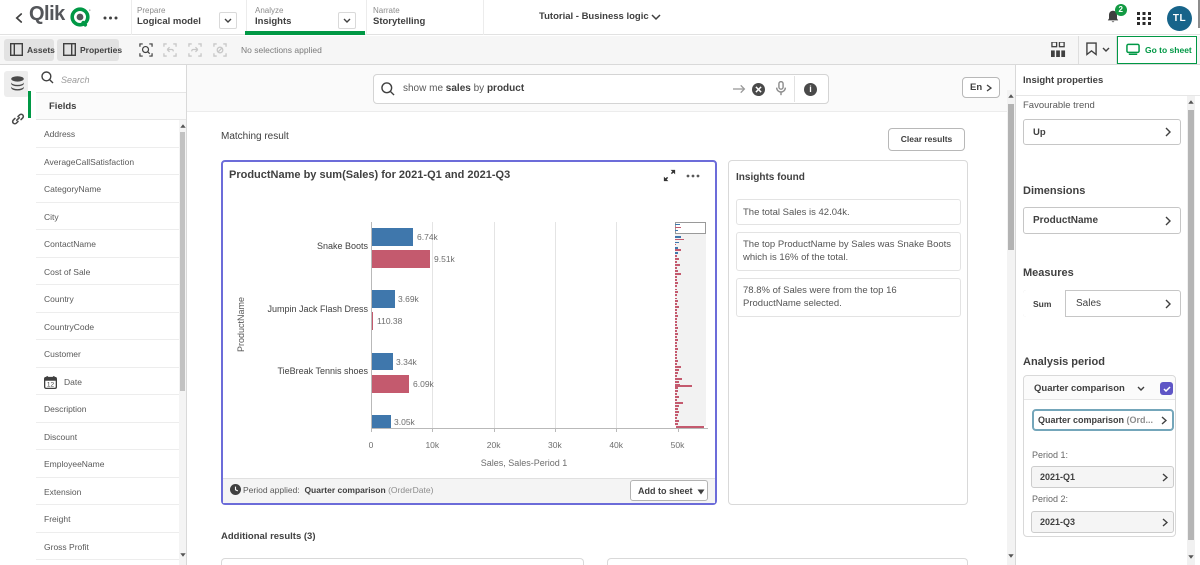 The image size is (1200, 565). What do you see at coordinates (51, 384) in the screenshot?
I see `svg-text: 12` at bounding box center [51, 384].